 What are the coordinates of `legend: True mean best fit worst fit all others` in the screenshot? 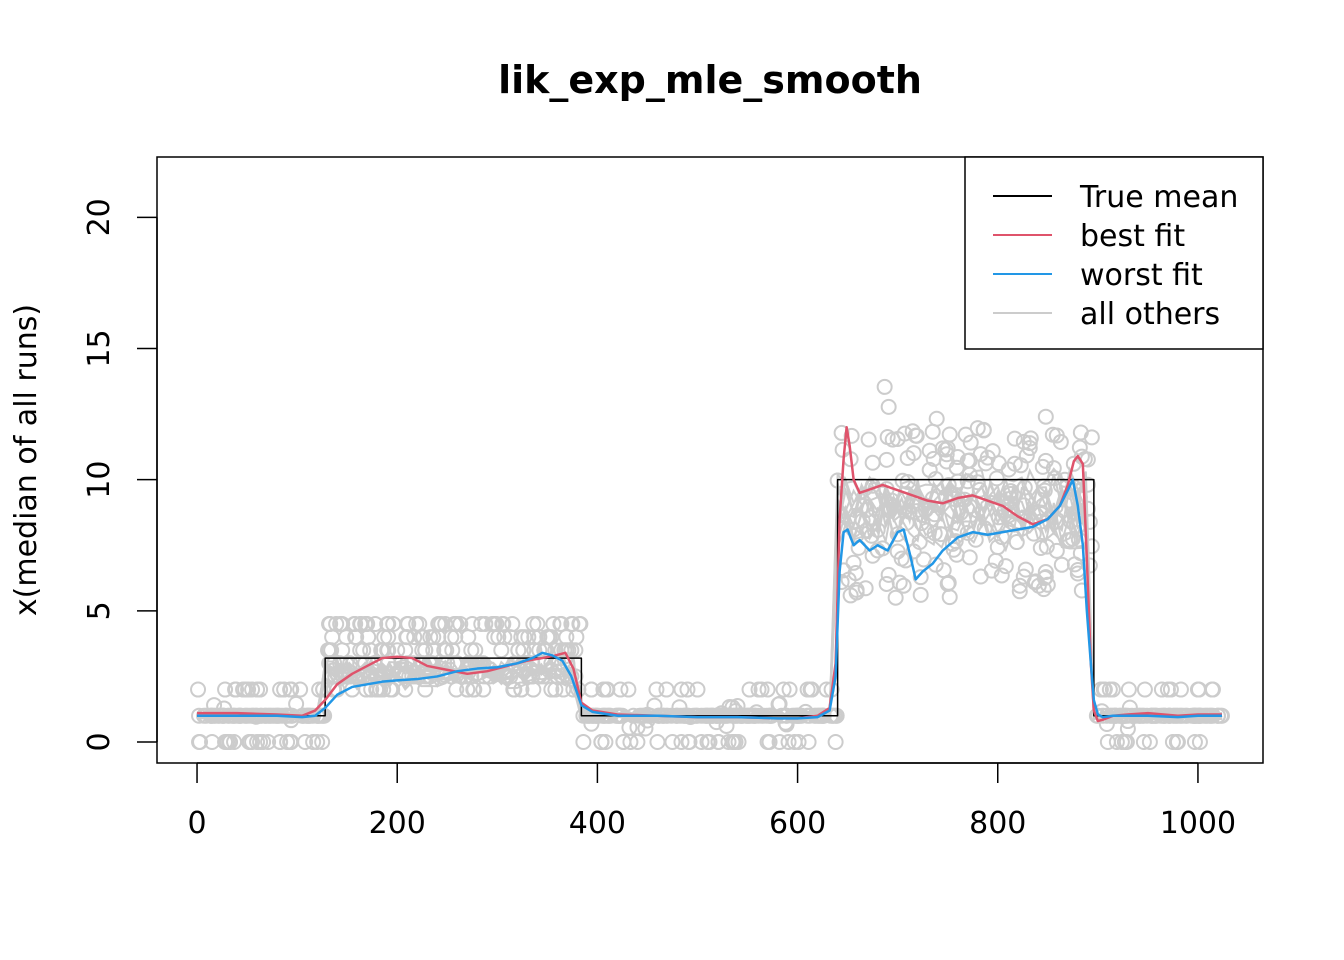 It's located at (1114, 253).